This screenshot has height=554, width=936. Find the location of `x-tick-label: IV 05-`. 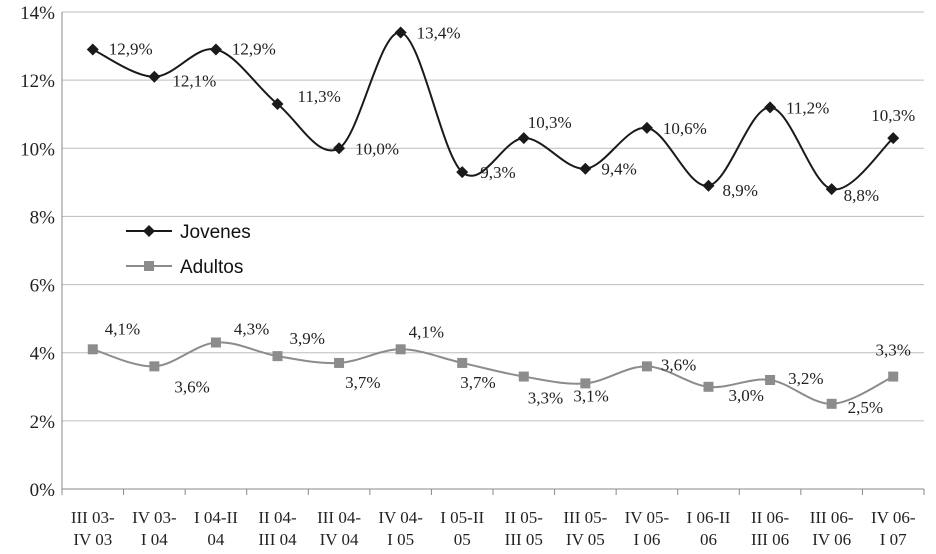

x-tick-label: IV 05- is located at coordinates (647, 517).